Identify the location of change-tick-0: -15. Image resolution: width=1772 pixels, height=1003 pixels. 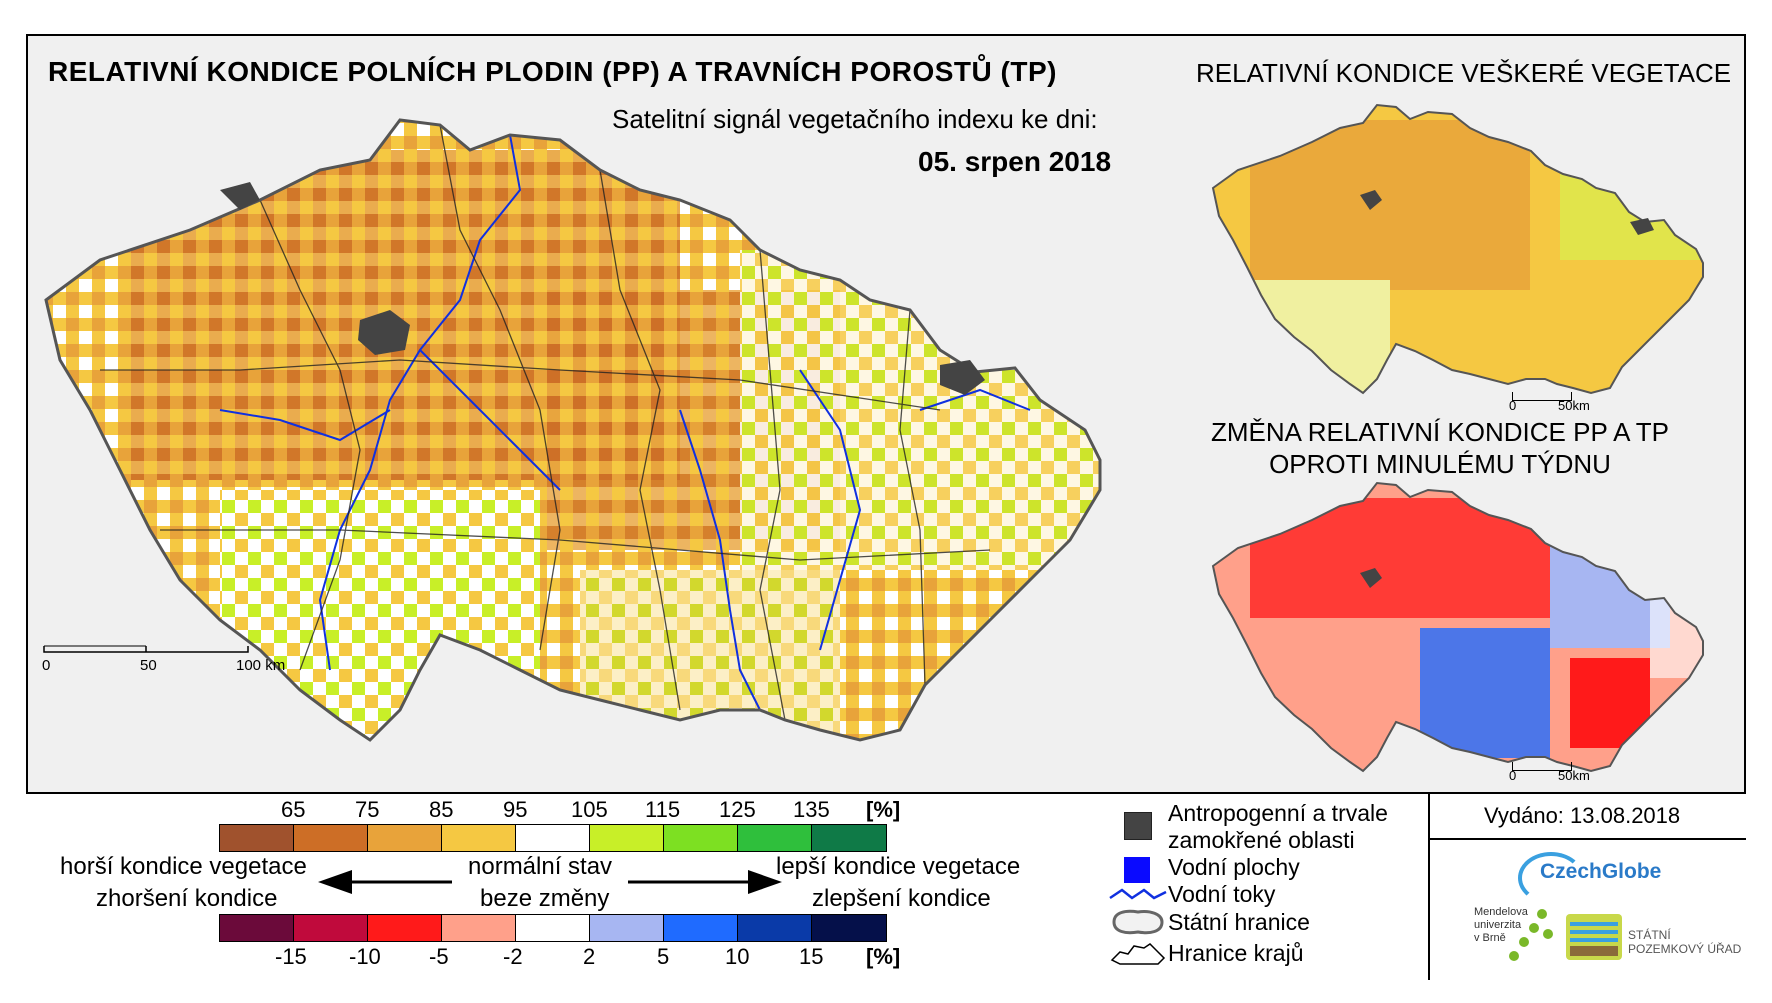
(291, 956).